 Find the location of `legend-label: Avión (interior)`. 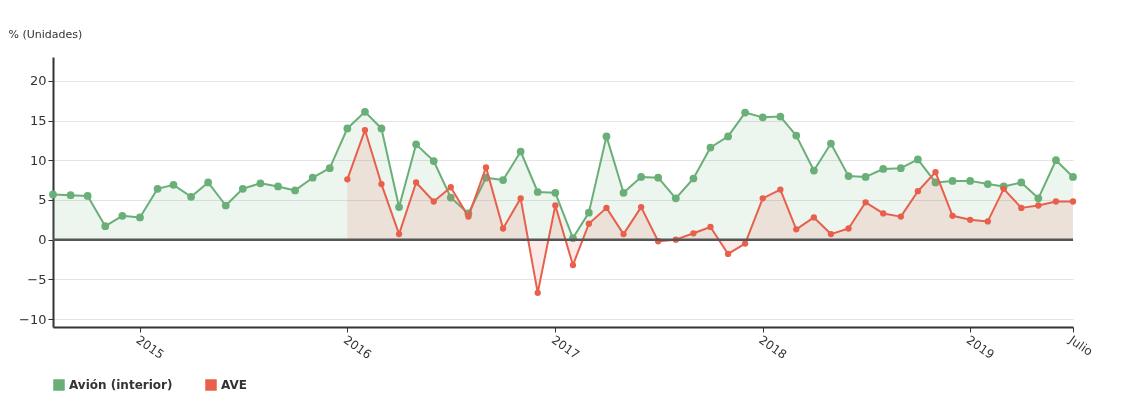

legend-label: Avión (interior) is located at coordinates (121, 385).